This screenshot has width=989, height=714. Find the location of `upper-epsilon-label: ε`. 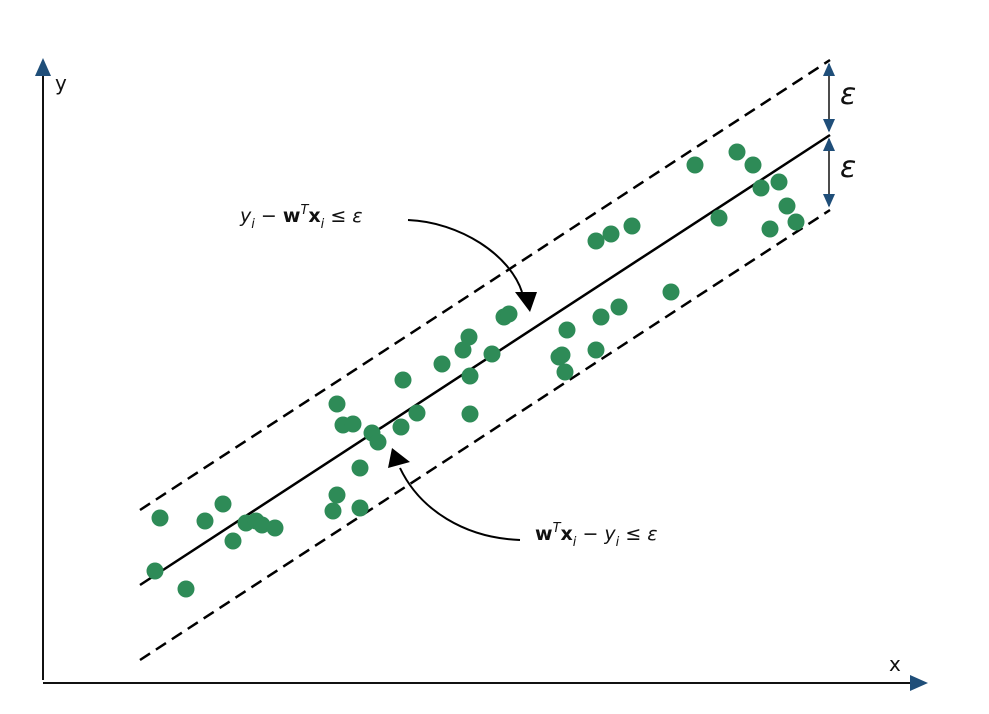

upper-epsilon-label: ε is located at coordinates (848, 94).